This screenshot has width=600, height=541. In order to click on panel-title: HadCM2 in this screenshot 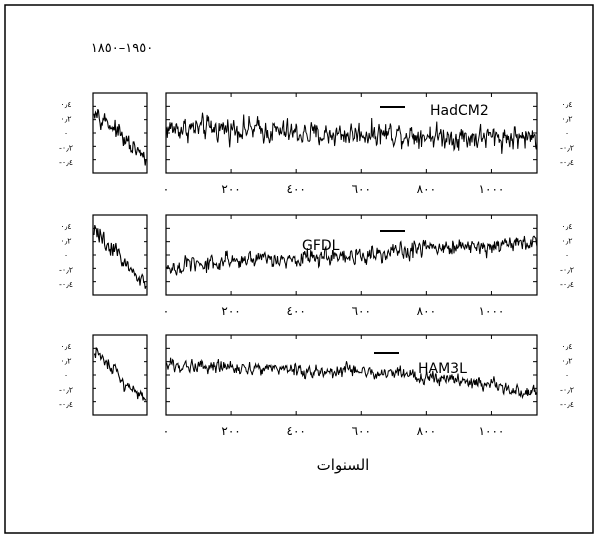, I will do `click(459, 111)`.